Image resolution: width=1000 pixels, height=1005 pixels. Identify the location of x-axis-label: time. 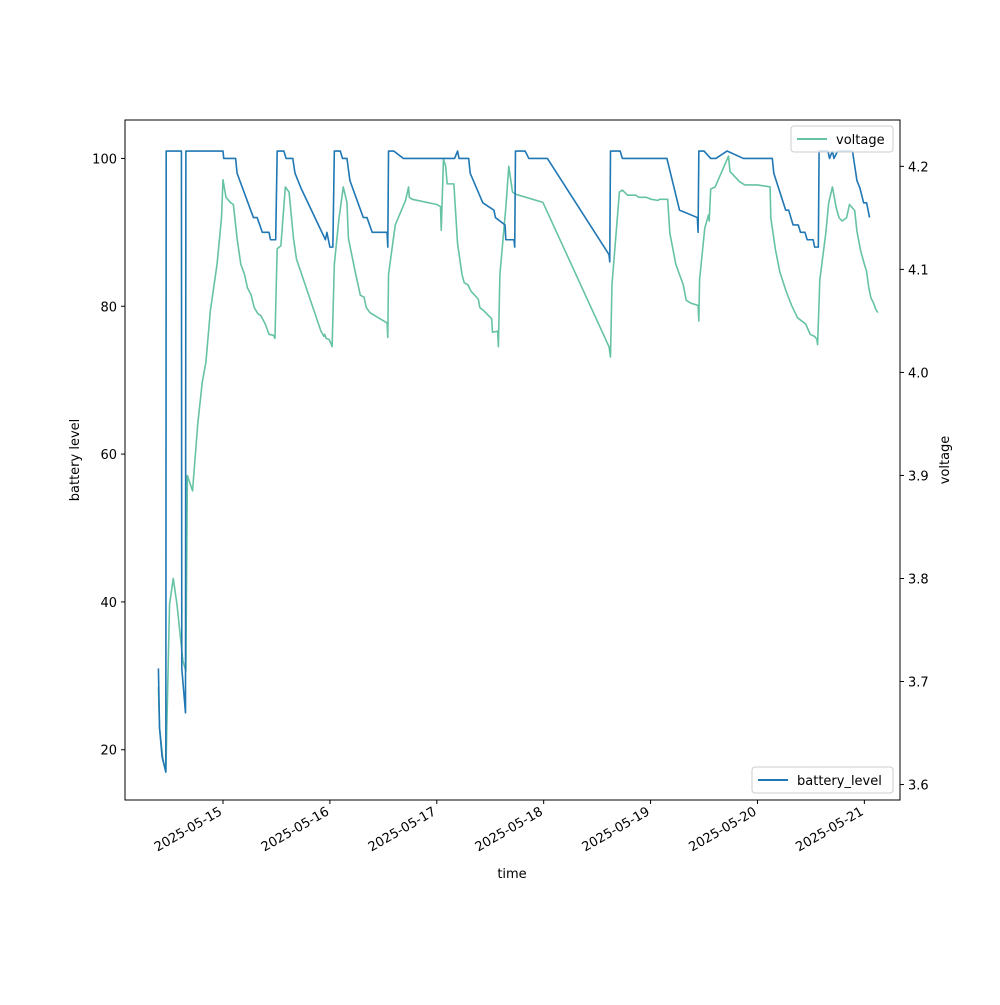
(511, 874).